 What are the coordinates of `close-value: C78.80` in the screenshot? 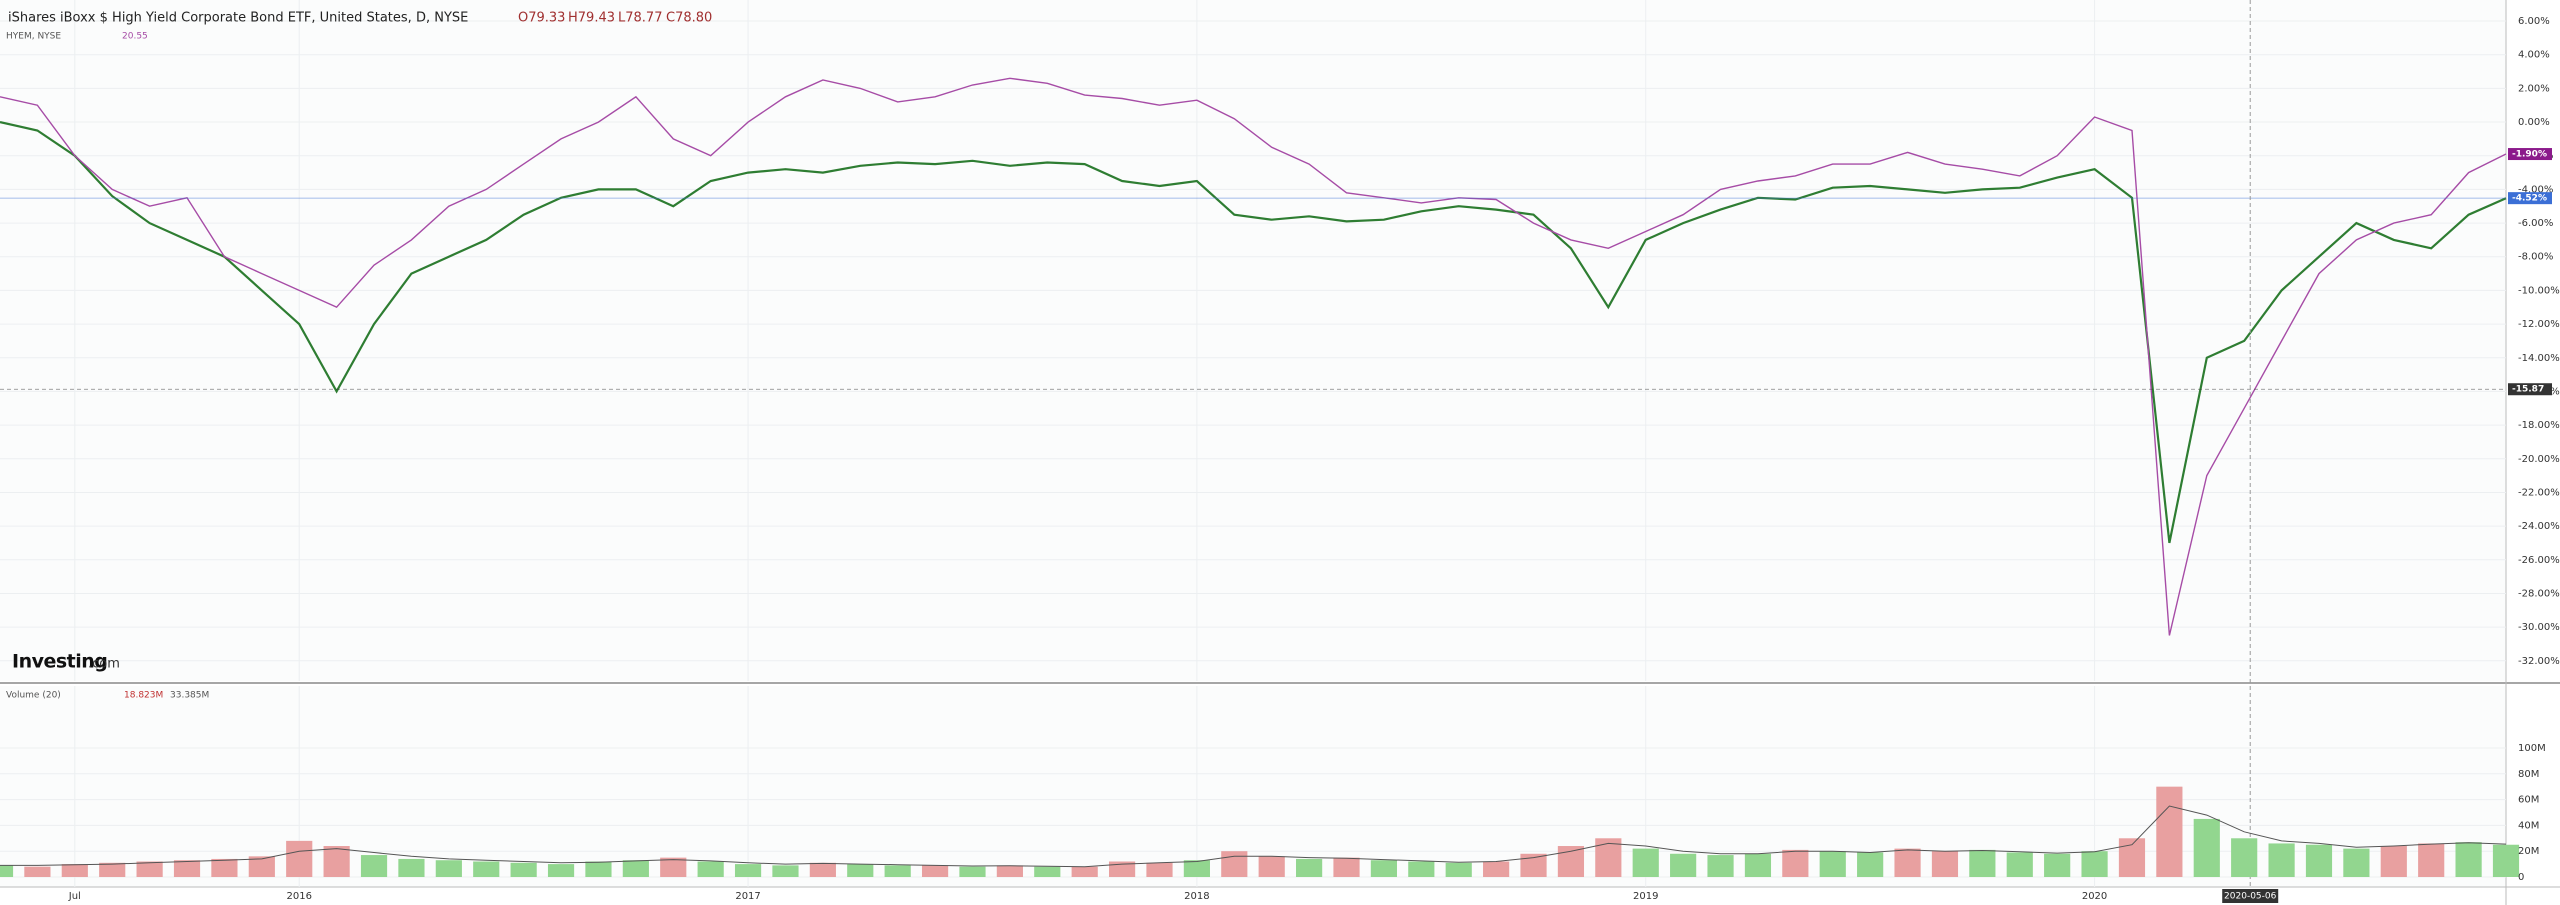 It's located at (689, 18).